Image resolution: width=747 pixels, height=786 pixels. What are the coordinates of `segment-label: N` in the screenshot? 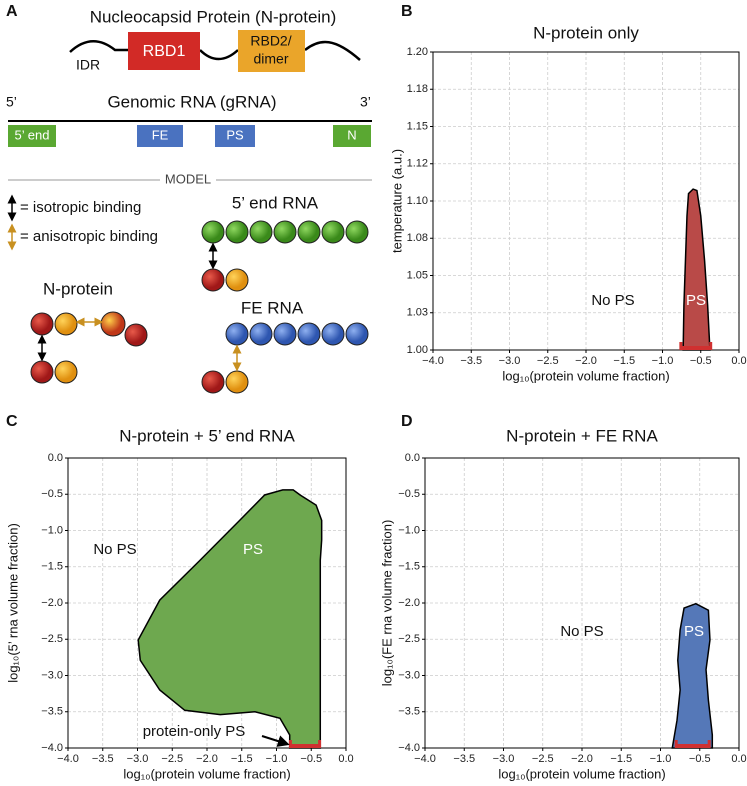 It's located at (351, 134).